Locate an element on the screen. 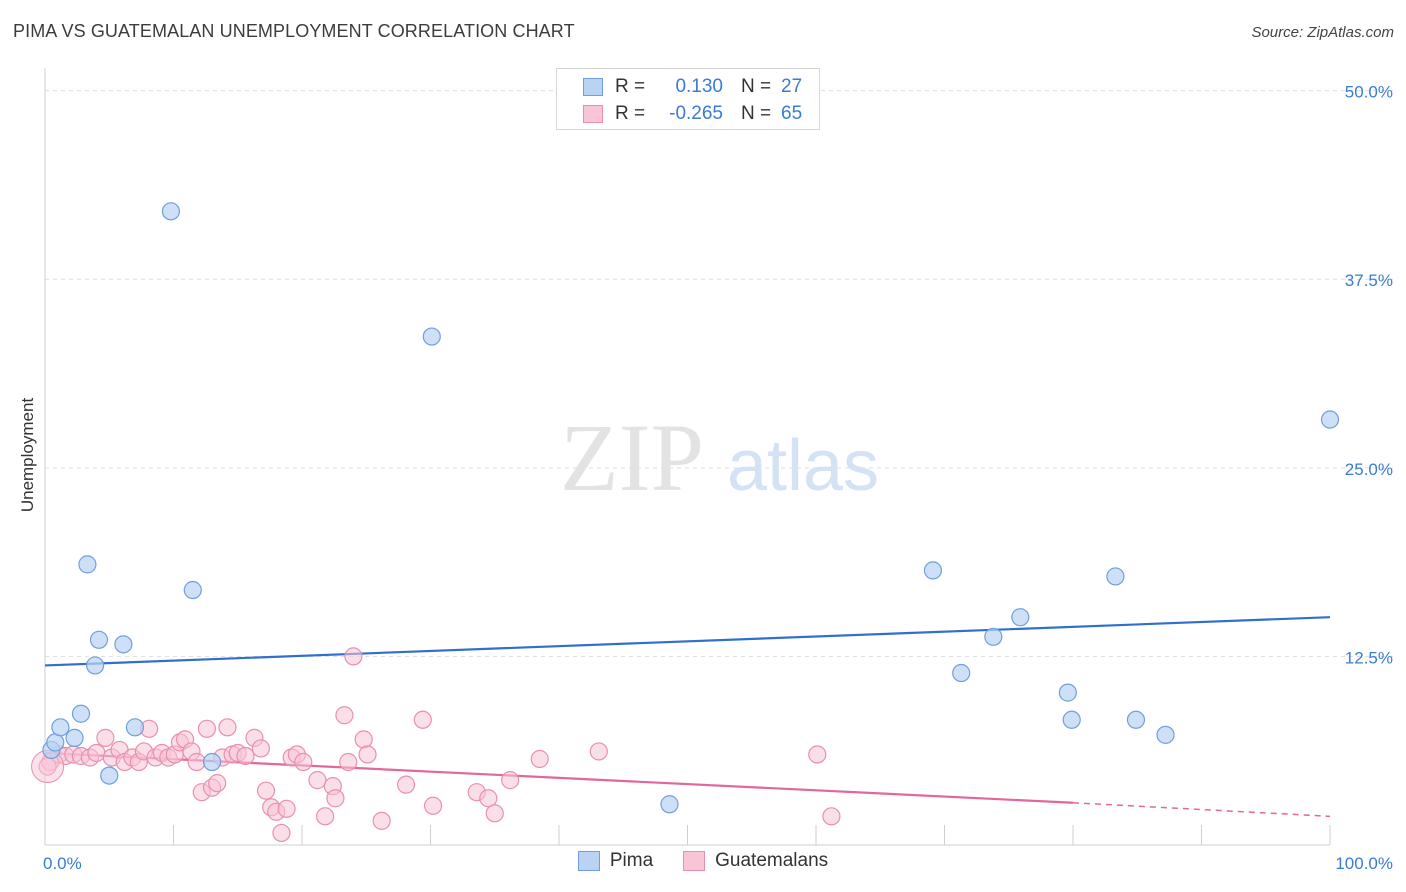 The width and height of the screenshot is (1406, 892). legend-label-pima: Pima is located at coordinates (631, 860).